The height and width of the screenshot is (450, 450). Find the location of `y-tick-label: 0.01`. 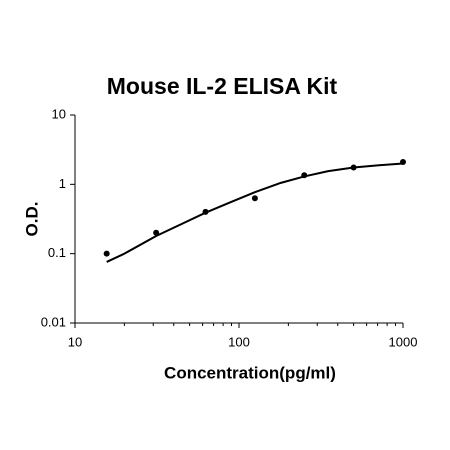

y-tick-label: 0.01 is located at coordinates (53, 321).